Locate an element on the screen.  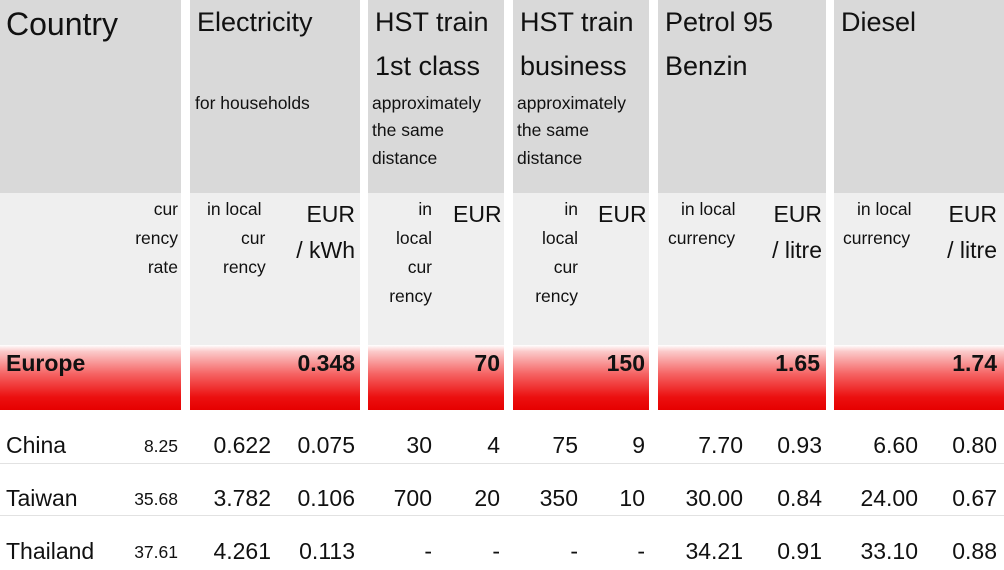
europe-petrol-cell is located at coordinates (742, 377).